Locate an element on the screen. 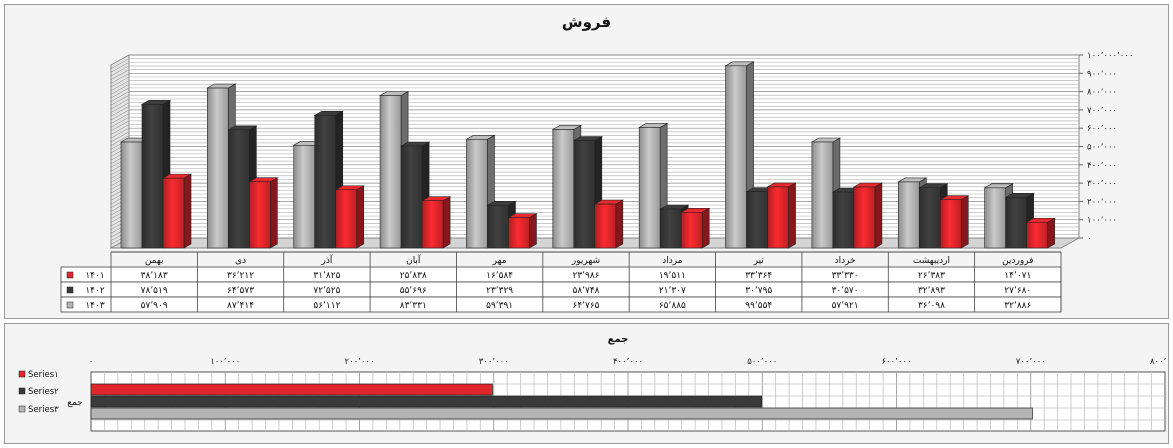 Image resolution: width=1173 pixels, height=448 pixels. category-label: مهر is located at coordinates (499, 261).